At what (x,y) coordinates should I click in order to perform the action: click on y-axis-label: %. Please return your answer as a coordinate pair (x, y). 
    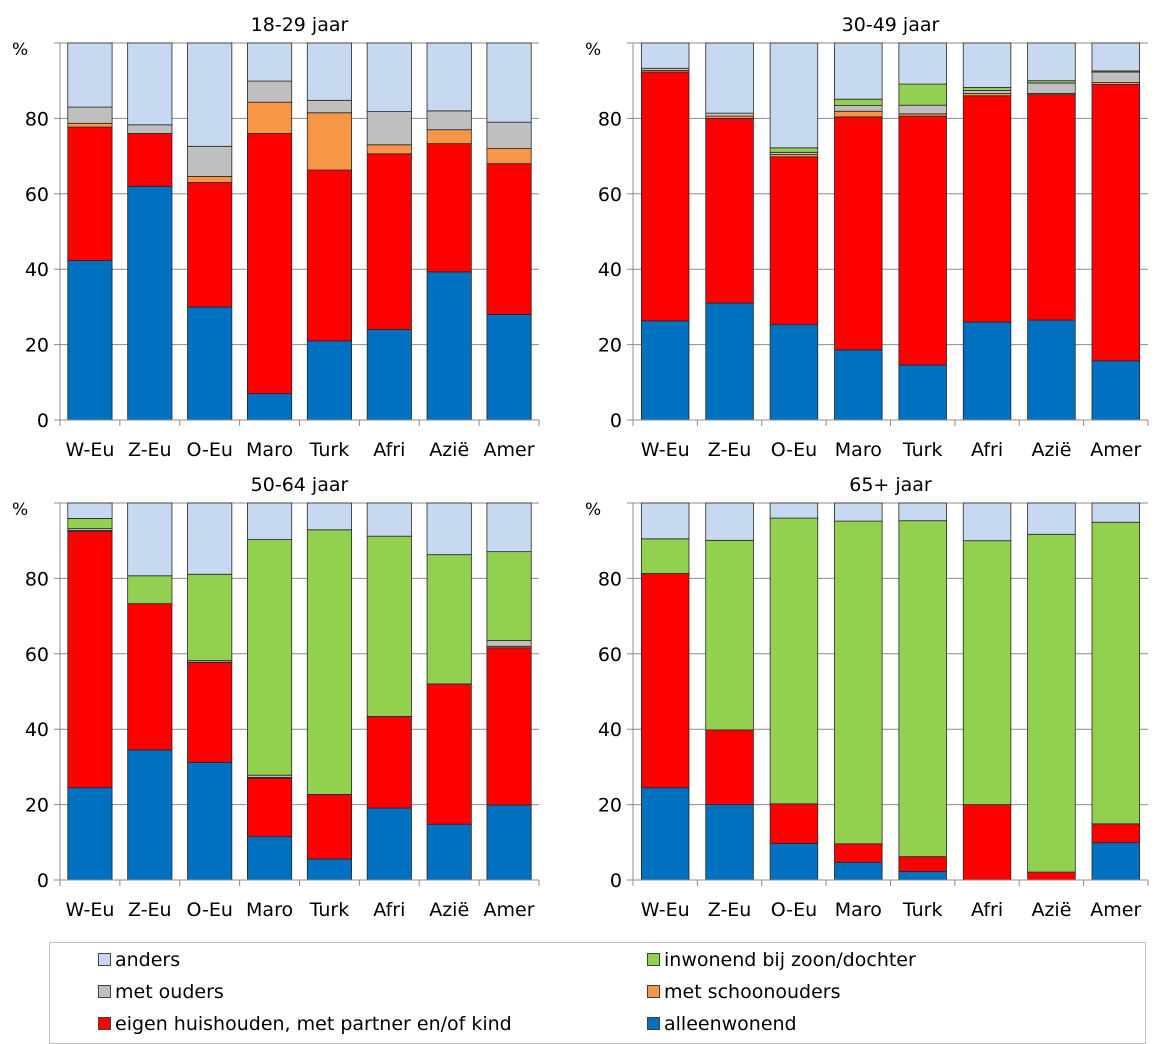
    Looking at the image, I should click on (593, 50).